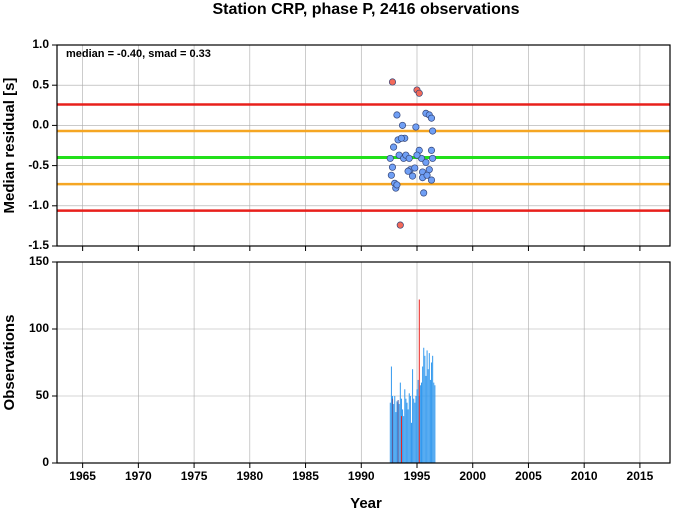  I want to click on y-axis-label: Observations, so click(9, 363).